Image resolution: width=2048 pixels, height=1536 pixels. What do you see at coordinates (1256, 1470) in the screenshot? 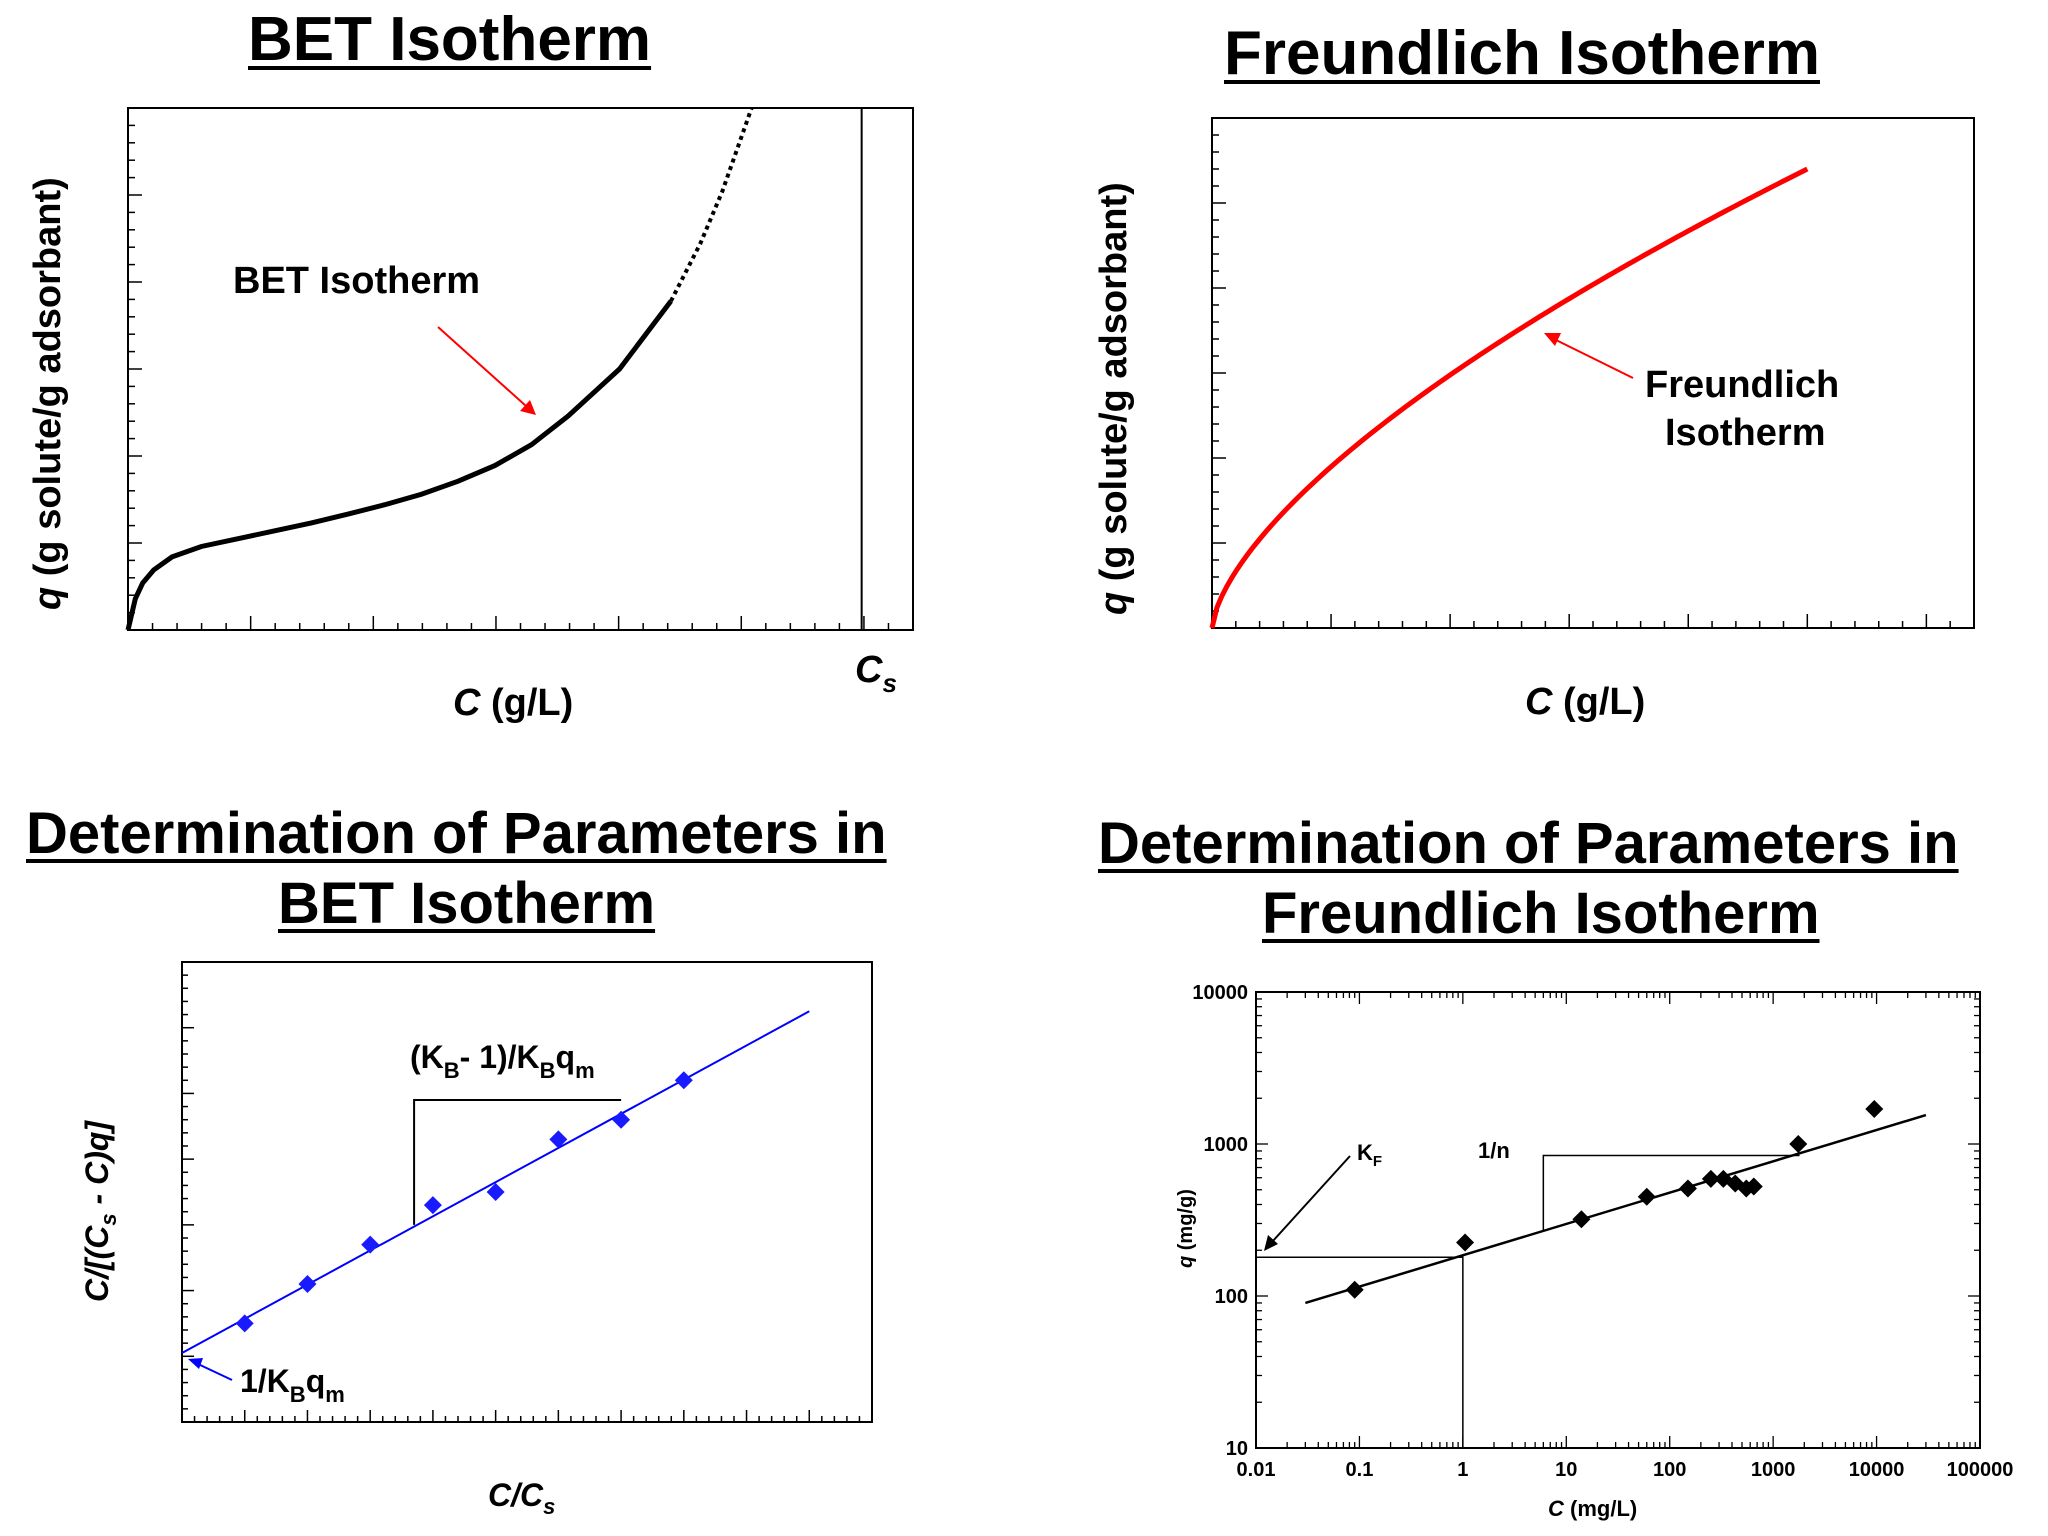
I see `x-tick-label: 0.01` at bounding box center [1256, 1470].